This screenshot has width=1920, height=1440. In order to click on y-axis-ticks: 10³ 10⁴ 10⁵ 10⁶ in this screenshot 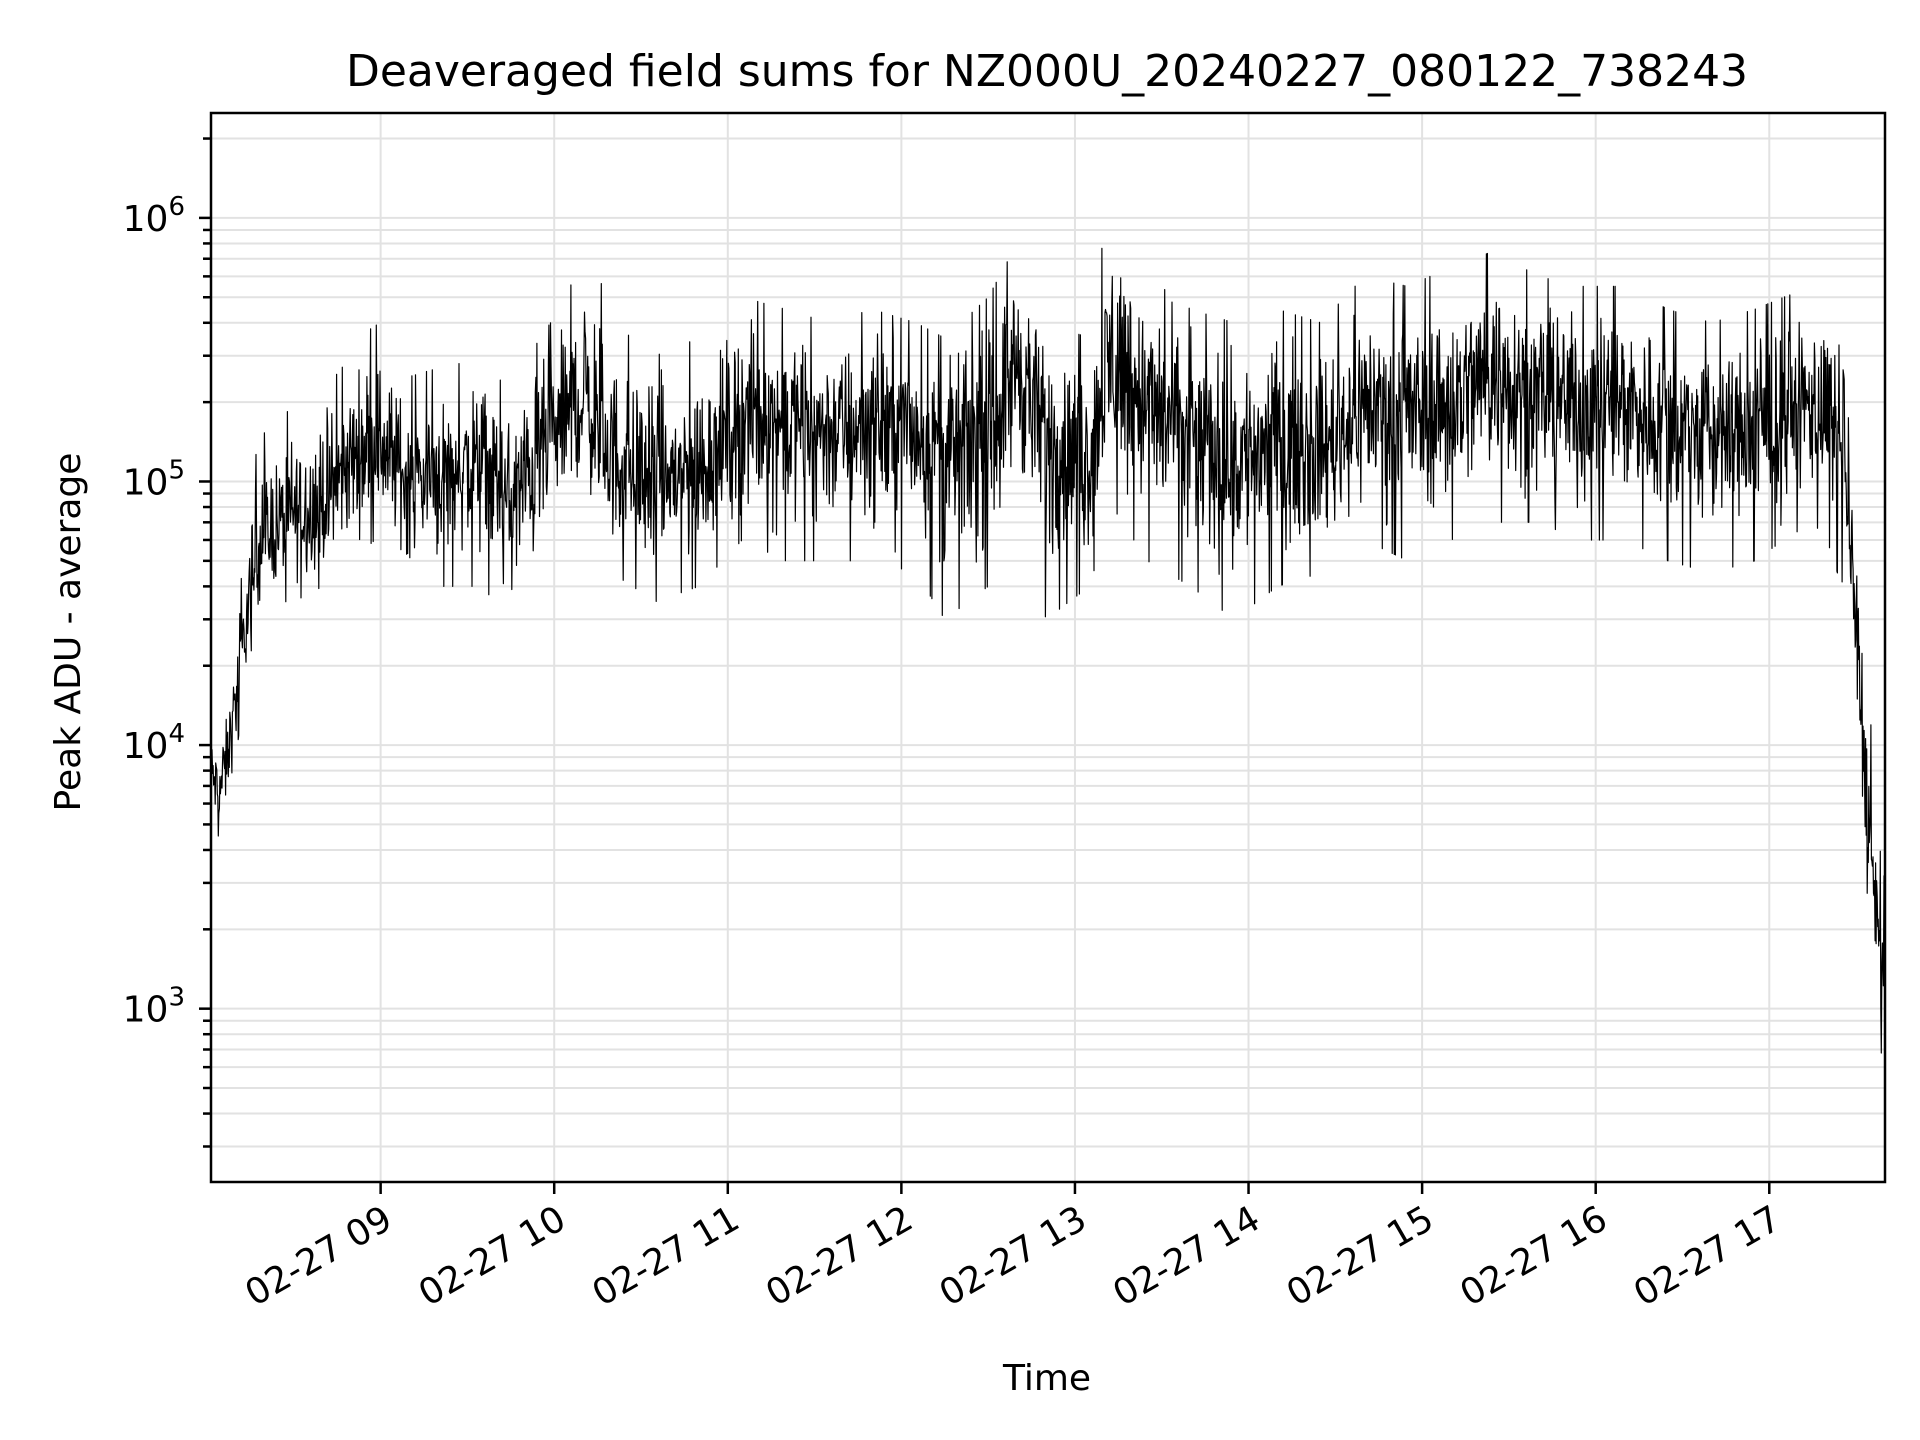, I will do `click(167, 642)`.